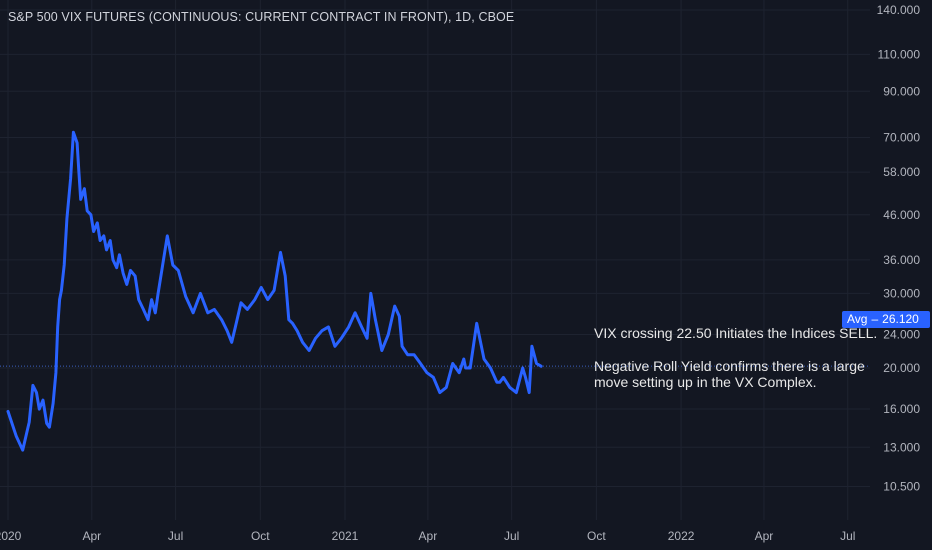  I want to click on y-tick-label: 90.000, so click(901, 91).